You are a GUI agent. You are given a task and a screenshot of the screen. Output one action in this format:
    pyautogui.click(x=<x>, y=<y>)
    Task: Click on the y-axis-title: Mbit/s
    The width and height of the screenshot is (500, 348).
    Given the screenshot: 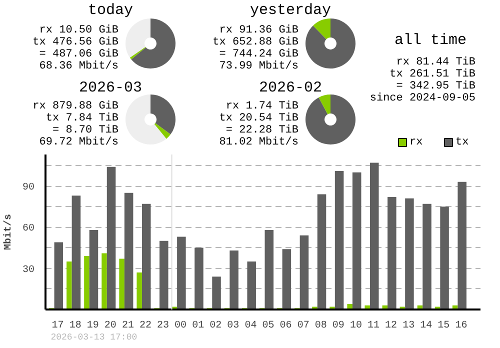 What is the action you would take?
    pyautogui.click(x=8, y=232)
    